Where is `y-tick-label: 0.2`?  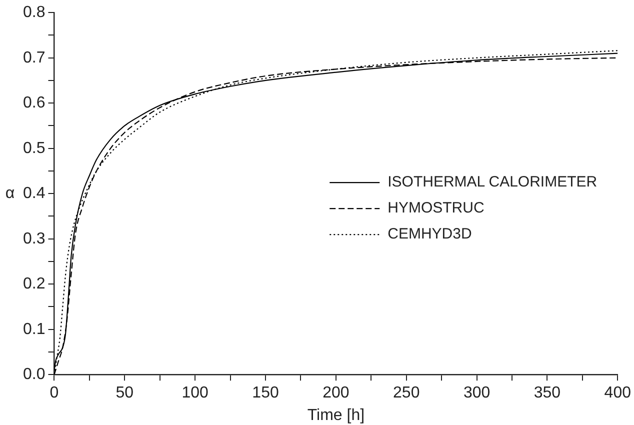
y-tick-label: 0.2 is located at coordinates (34, 284).